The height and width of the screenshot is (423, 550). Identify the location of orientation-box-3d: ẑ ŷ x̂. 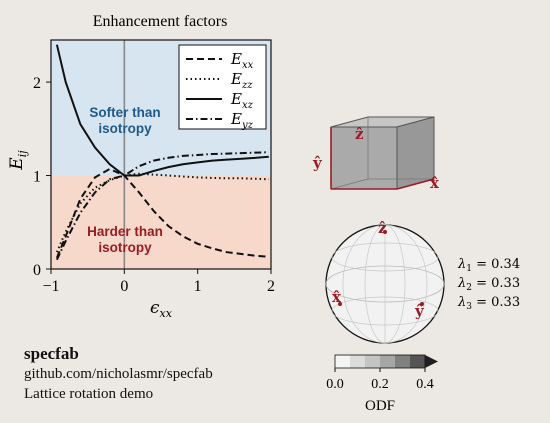
(376, 154).